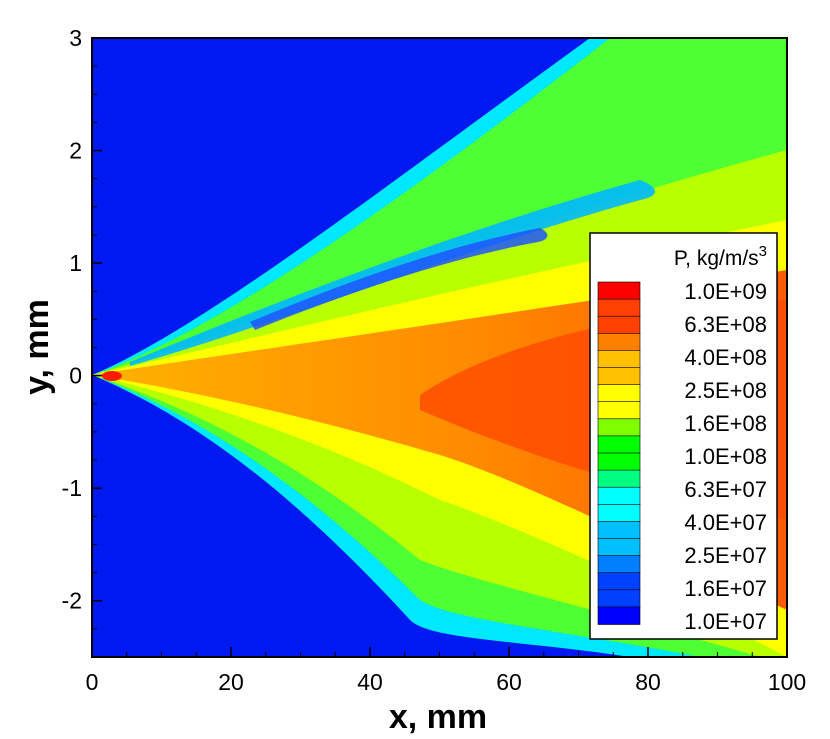 The image size is (830, 739). I want to click on x-tick-label: 60, so click(509, 682).